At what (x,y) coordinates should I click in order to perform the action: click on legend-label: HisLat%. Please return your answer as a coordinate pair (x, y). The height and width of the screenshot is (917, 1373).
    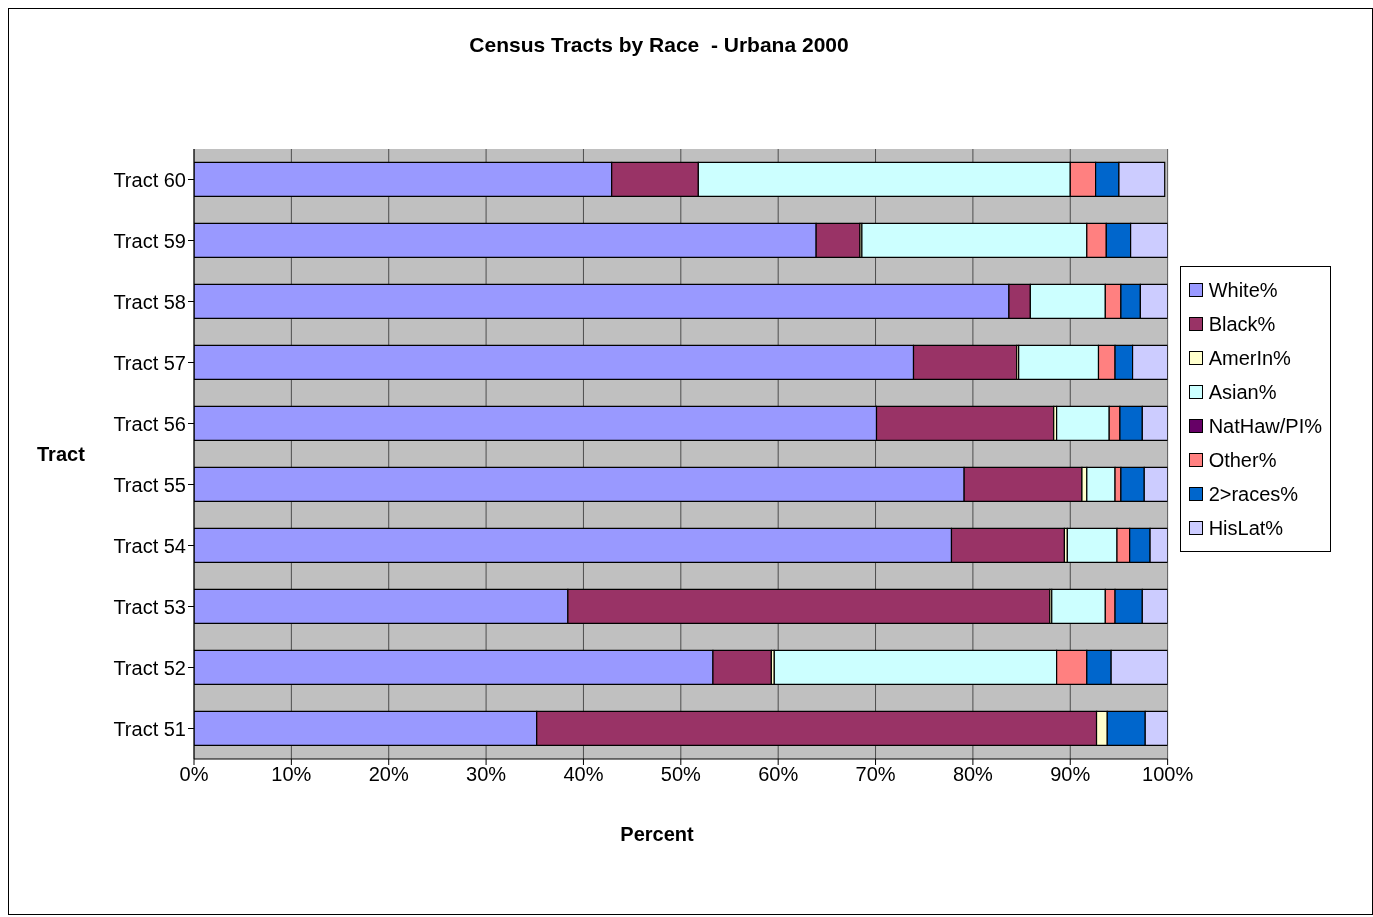
    Looking at the image, I should click on (1246, 528).